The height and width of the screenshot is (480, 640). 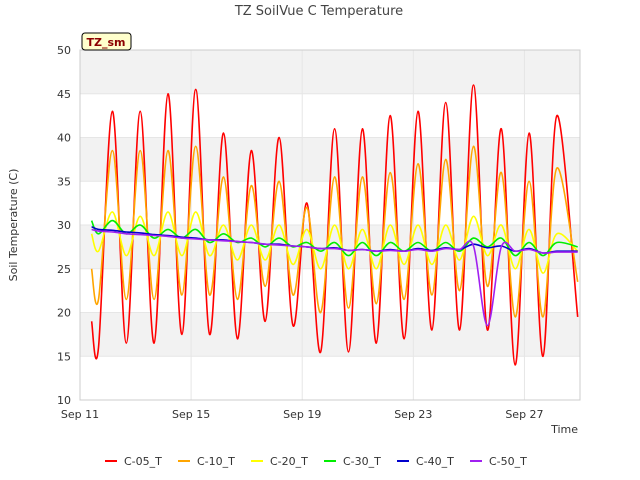 What do you see at coordinates (289, 461) in the screenshot?
I see `legend-label: C-20_T` at bounding box center [289, 461].